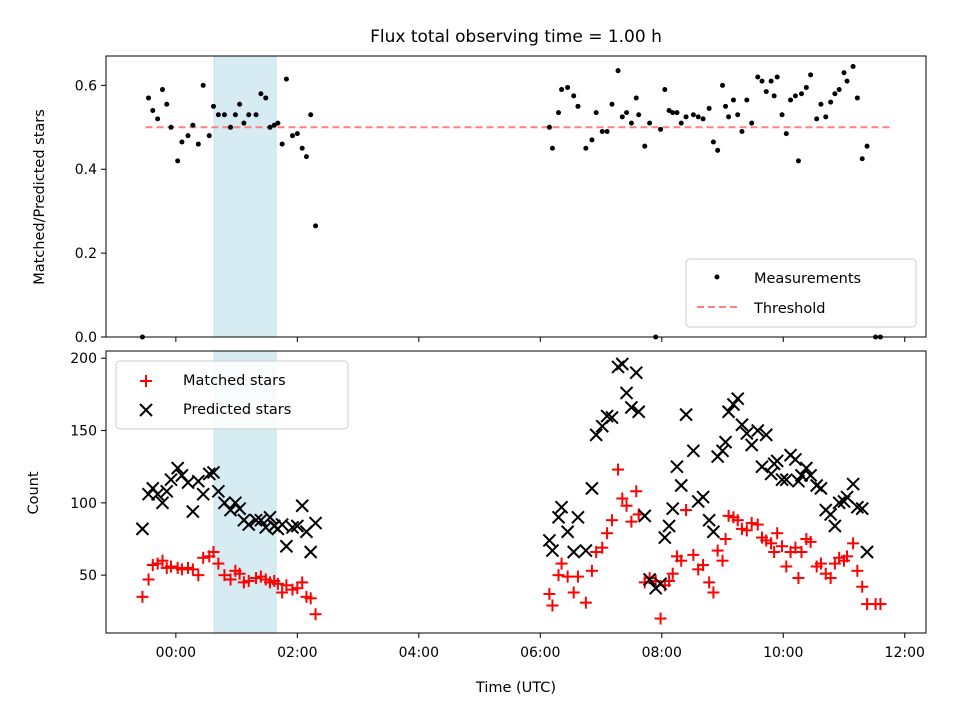 The image size is (960, 720). Describe the element at coordinates (234, 381) in the screenshot. I see `legend-matched-label: Matched stars` at that location.